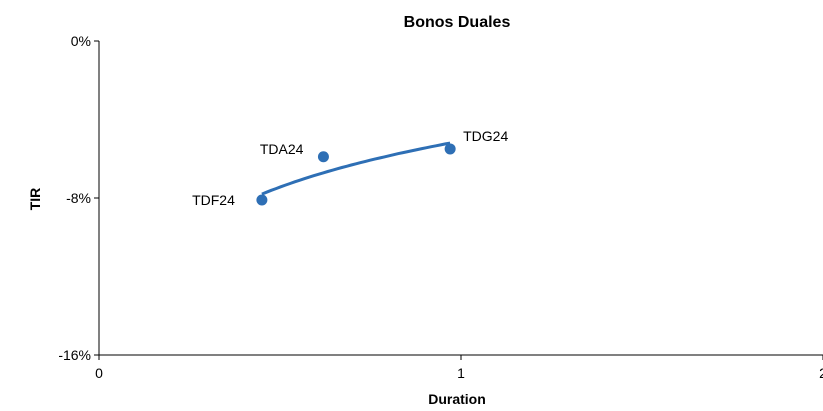 The image size is (823, 411). What do you see at coordinates (457, 399) in the screenshot?
I see `x-axis-title: Duration` at bounding box center [457, 399].